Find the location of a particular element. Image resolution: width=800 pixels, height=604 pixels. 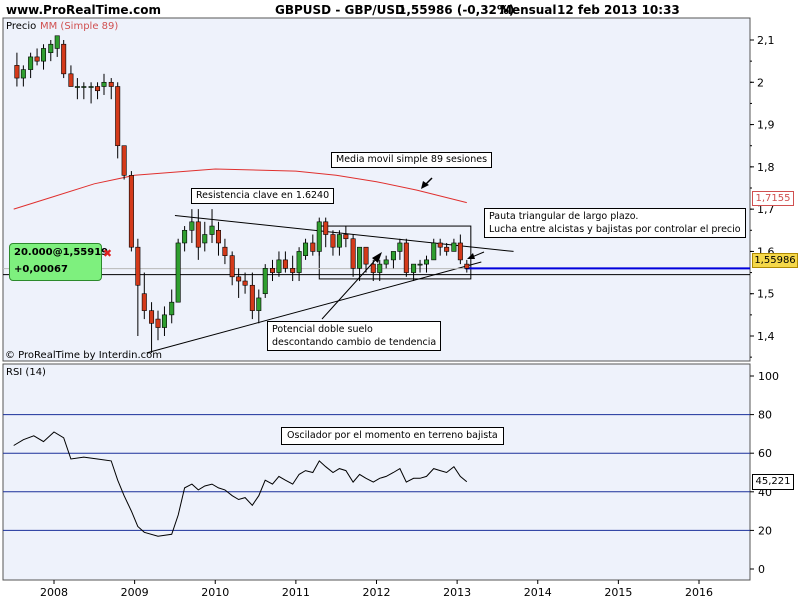

price-ytick-label: 1,5 is located at coordinates (766, 294).